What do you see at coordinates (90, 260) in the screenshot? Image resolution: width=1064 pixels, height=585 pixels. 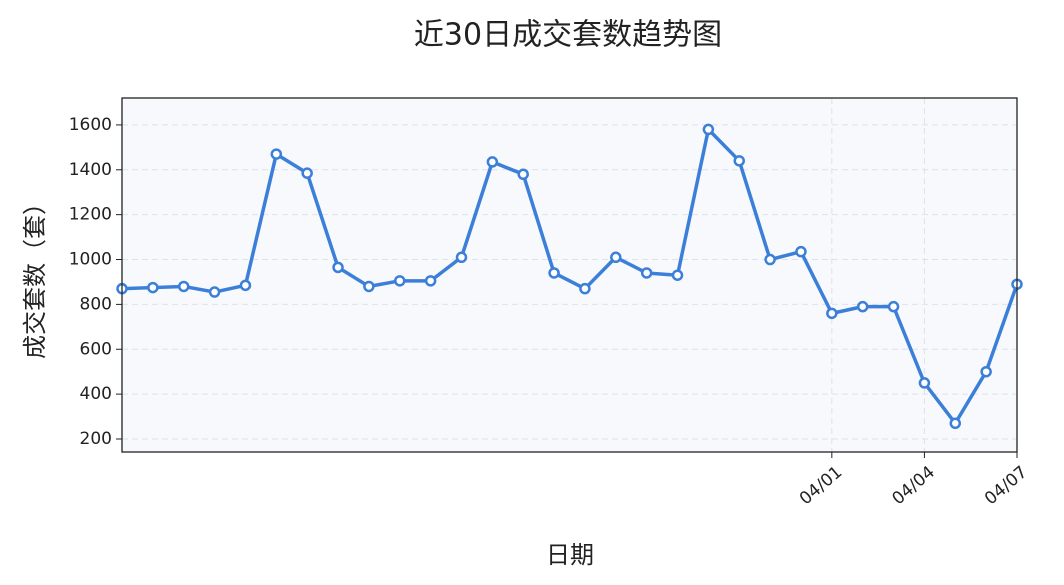 I see `y-tick-label: 1000` at bounding box center [90, 260].